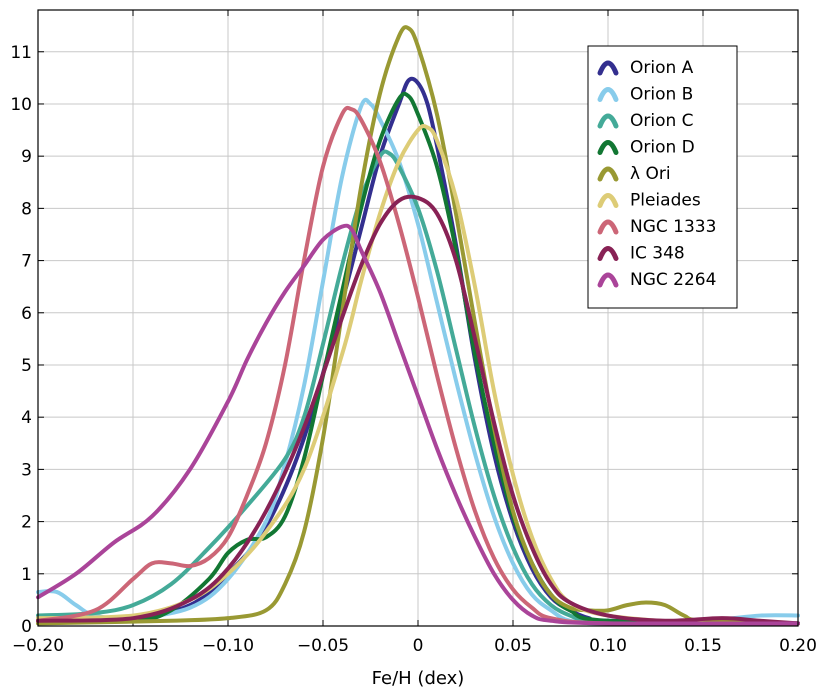  Describe the element at coordinates (608, 646) in the screenshot. I see `x-tick-label: 0.10` at that location.